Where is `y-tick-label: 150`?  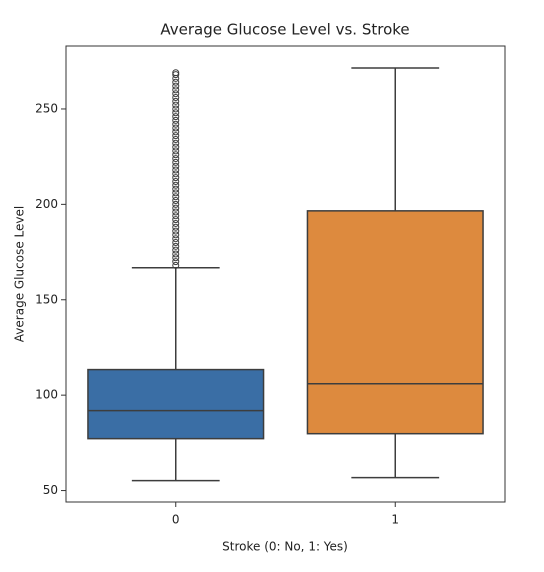
y-tick-label: 150 is located at coordinates (46, 299).